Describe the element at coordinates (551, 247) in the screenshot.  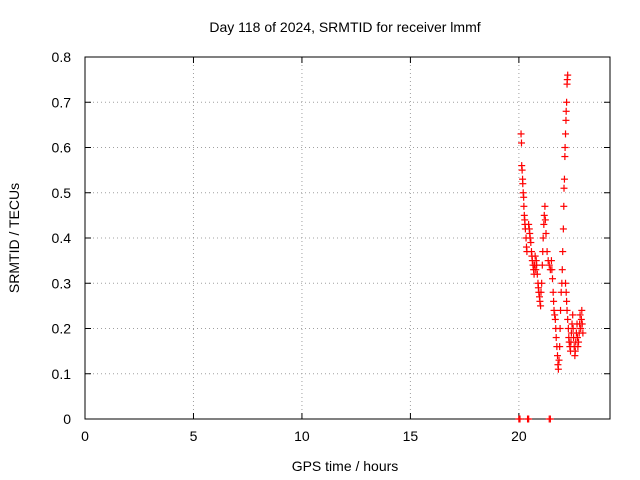
I see `data-points` at that location.